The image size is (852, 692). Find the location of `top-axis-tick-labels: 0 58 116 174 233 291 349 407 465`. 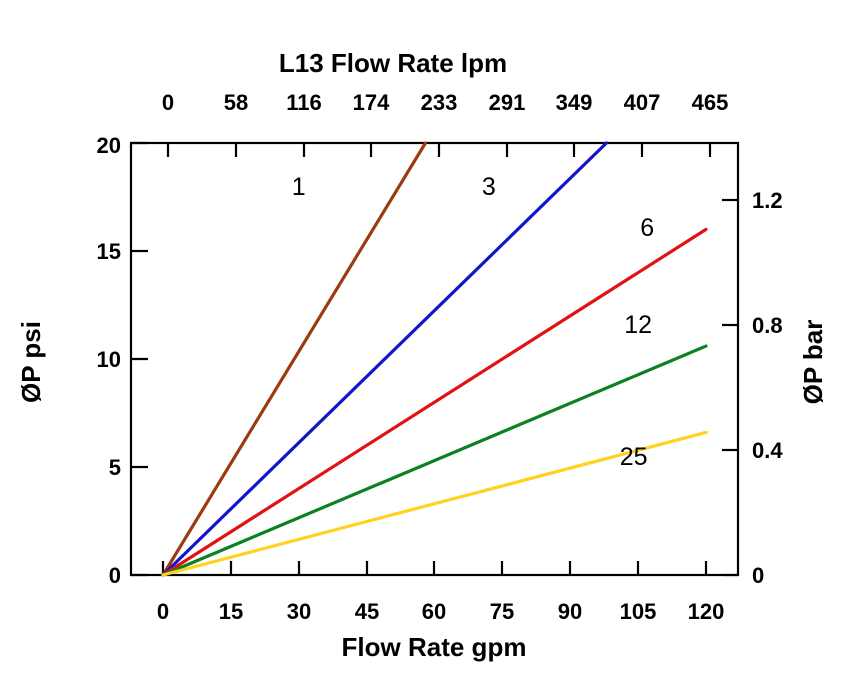

top-axis-tick-labels: 0 58 116 174 233 291 349 407 465 is located at coordinates (445, 102).